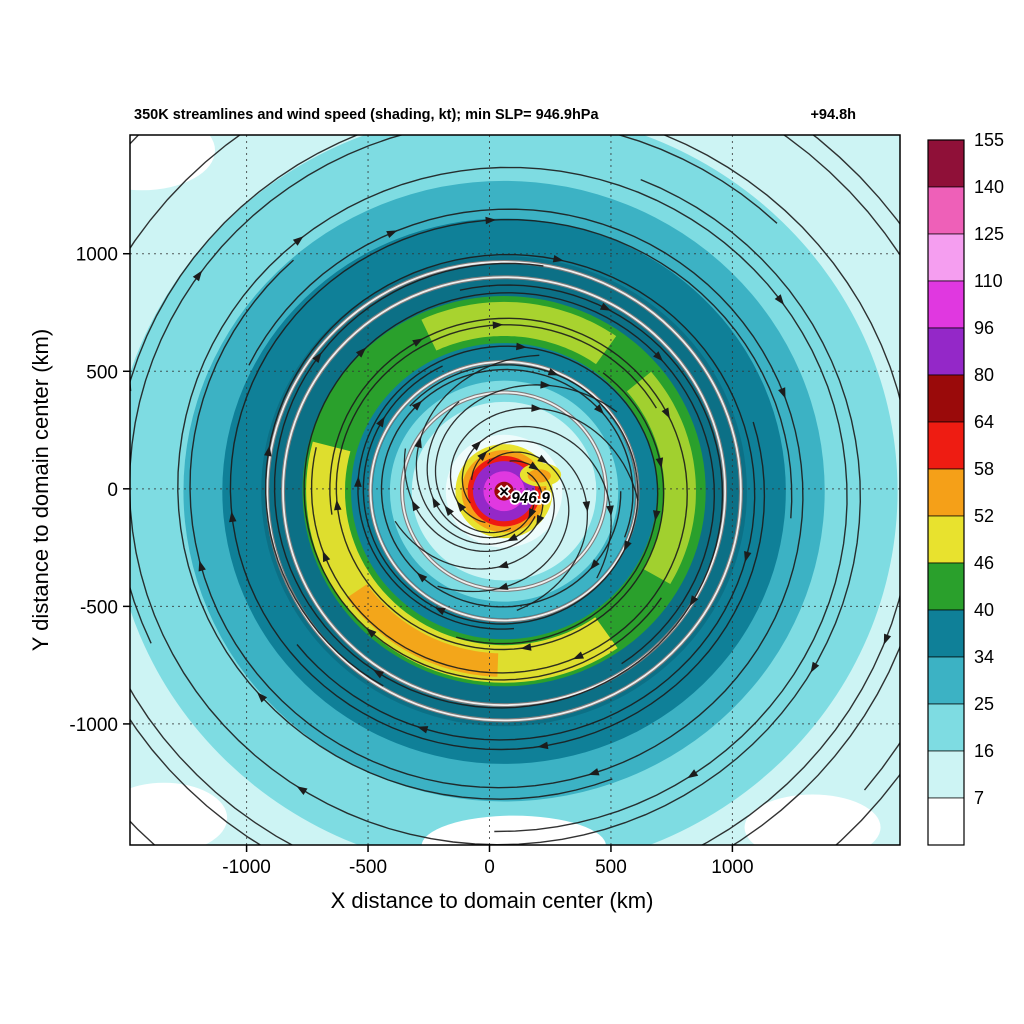  What do you see at coordinates (984, 610) in the screenshot?
I see `colorbar-label: 40` at bounding box center [984, 610].